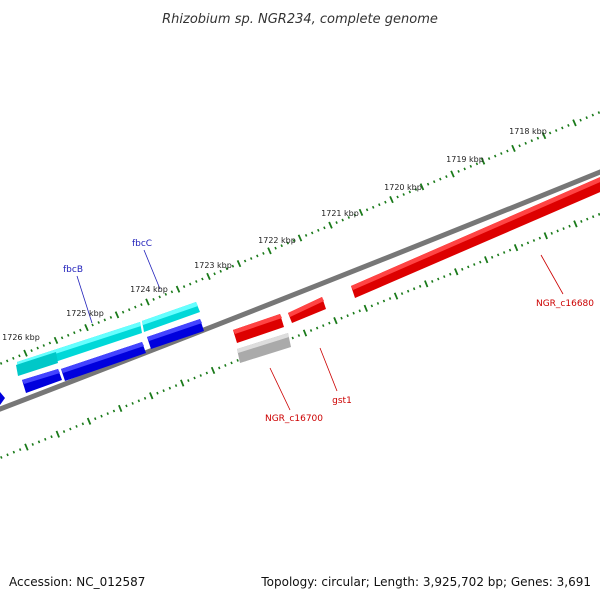 The width and height of the screenshot is (600, 600). Describe the element at coordinates (85, 313) in the screenshot. I see `scale-label-1725: 1725 kbp` at that location.